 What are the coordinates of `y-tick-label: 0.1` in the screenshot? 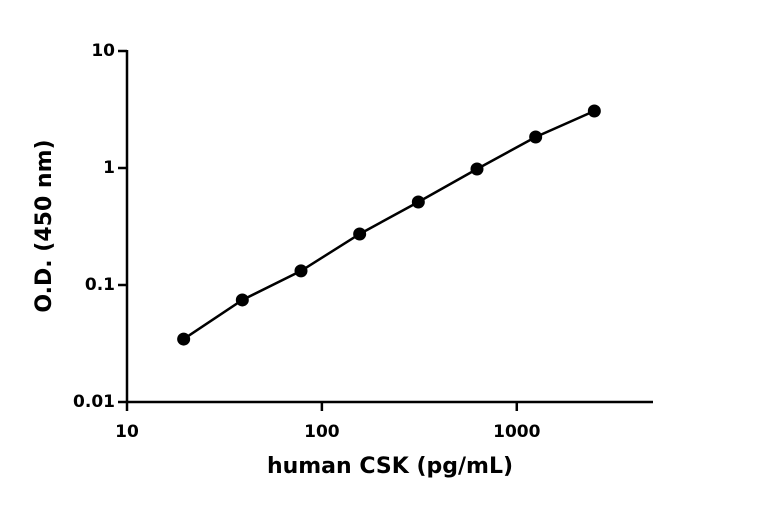 It's located at (100, 285).